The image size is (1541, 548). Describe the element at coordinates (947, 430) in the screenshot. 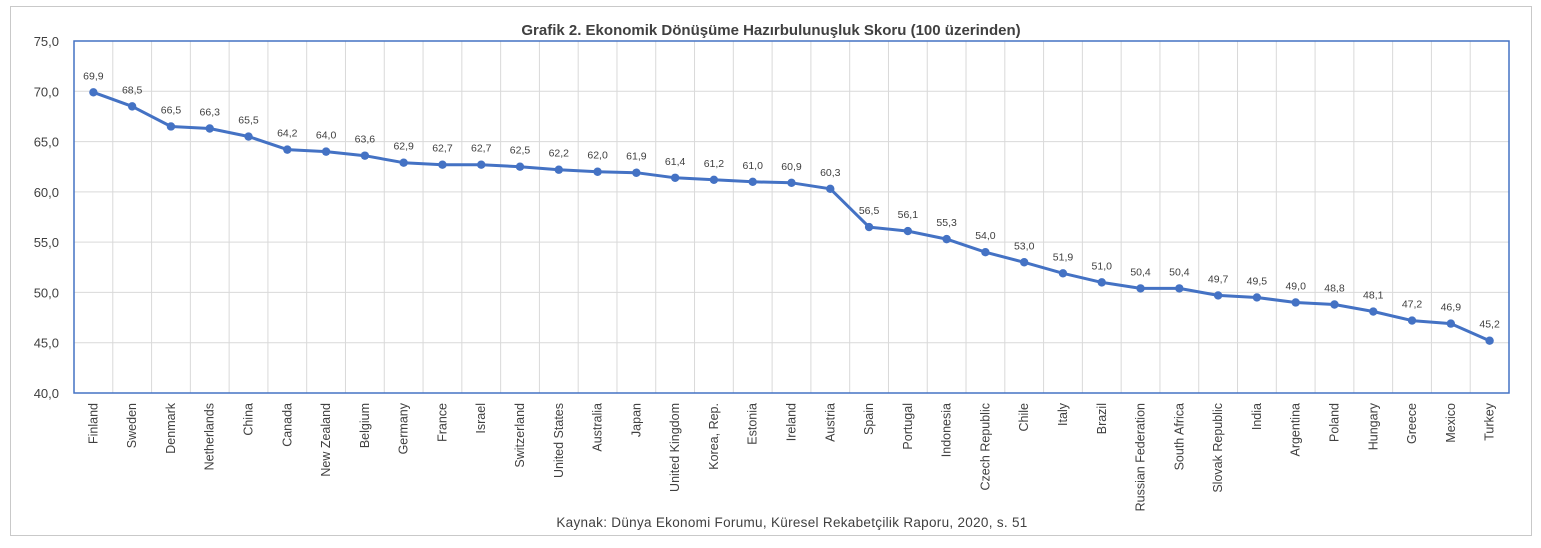

I see `x-tick-label: Indonesia` at that location.